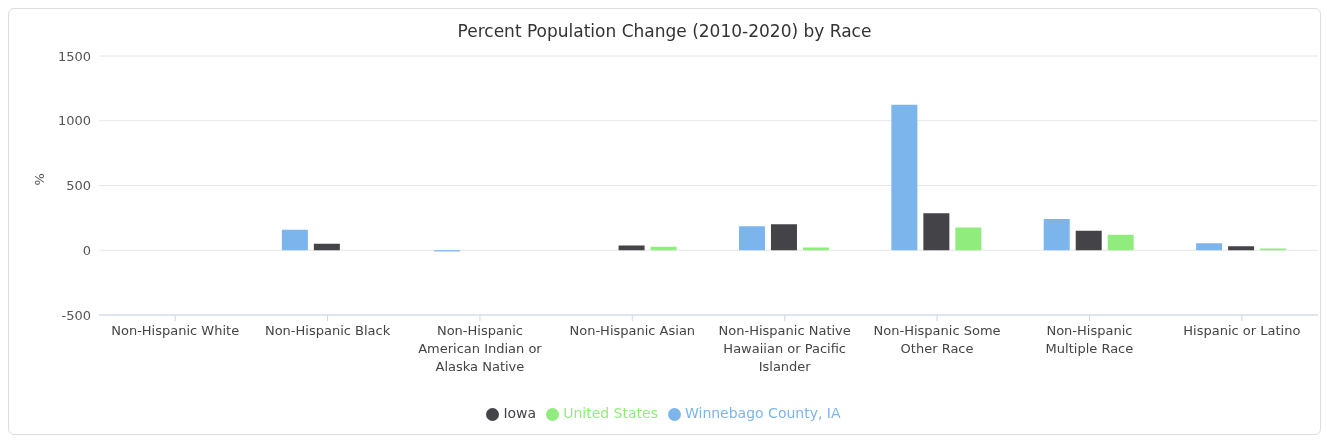 Image resolution: width=1327 pixels, height=441 pixels. What do you see at coordinates (74, 56) in the screenshot?
I see `y-tick-label: 1500` at bounding box center [74, 56].